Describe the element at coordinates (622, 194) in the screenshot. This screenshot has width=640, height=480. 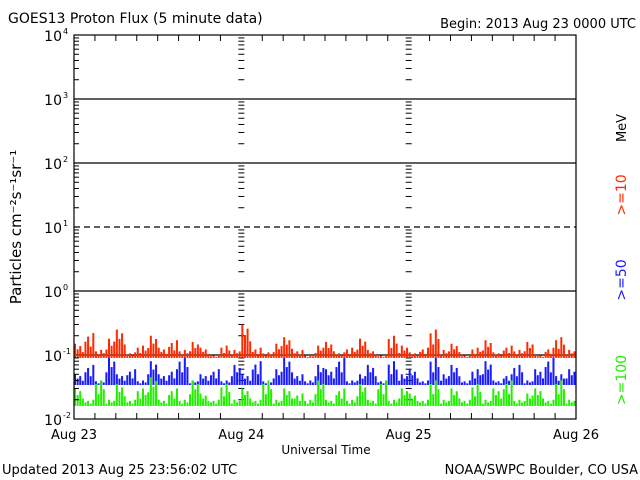
I see `legend-label: >=10` at that location.